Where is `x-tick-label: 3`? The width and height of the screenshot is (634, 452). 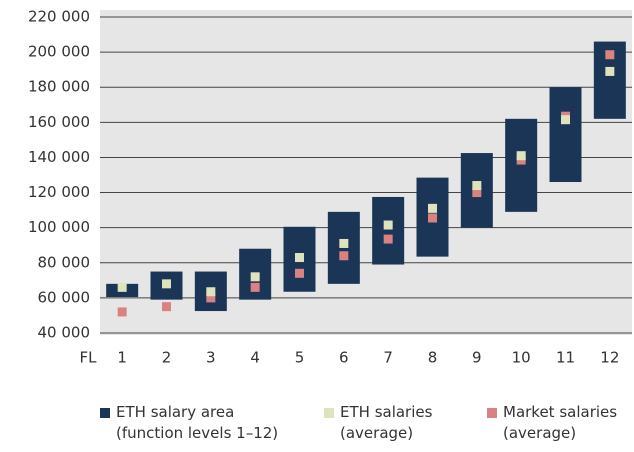
x-tick-label: 3 is located at coordinates (211, 358).